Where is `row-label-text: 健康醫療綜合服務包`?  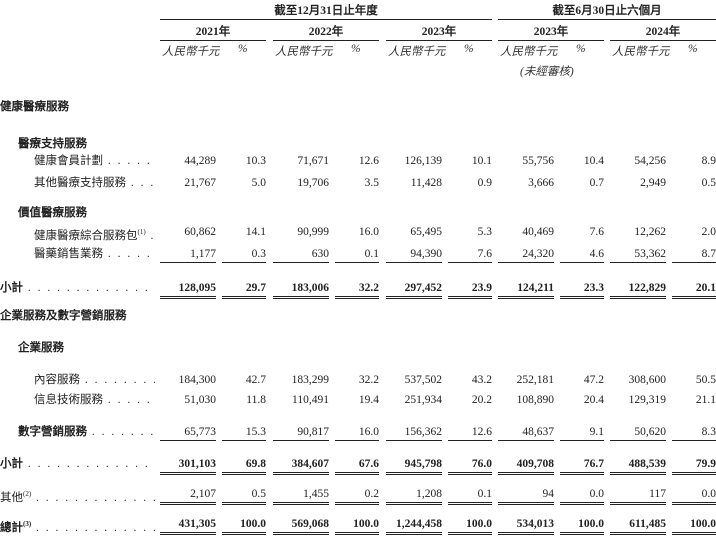
row-label-text: 健康醫療綜合服務包 is located at coordinates (86, 235).